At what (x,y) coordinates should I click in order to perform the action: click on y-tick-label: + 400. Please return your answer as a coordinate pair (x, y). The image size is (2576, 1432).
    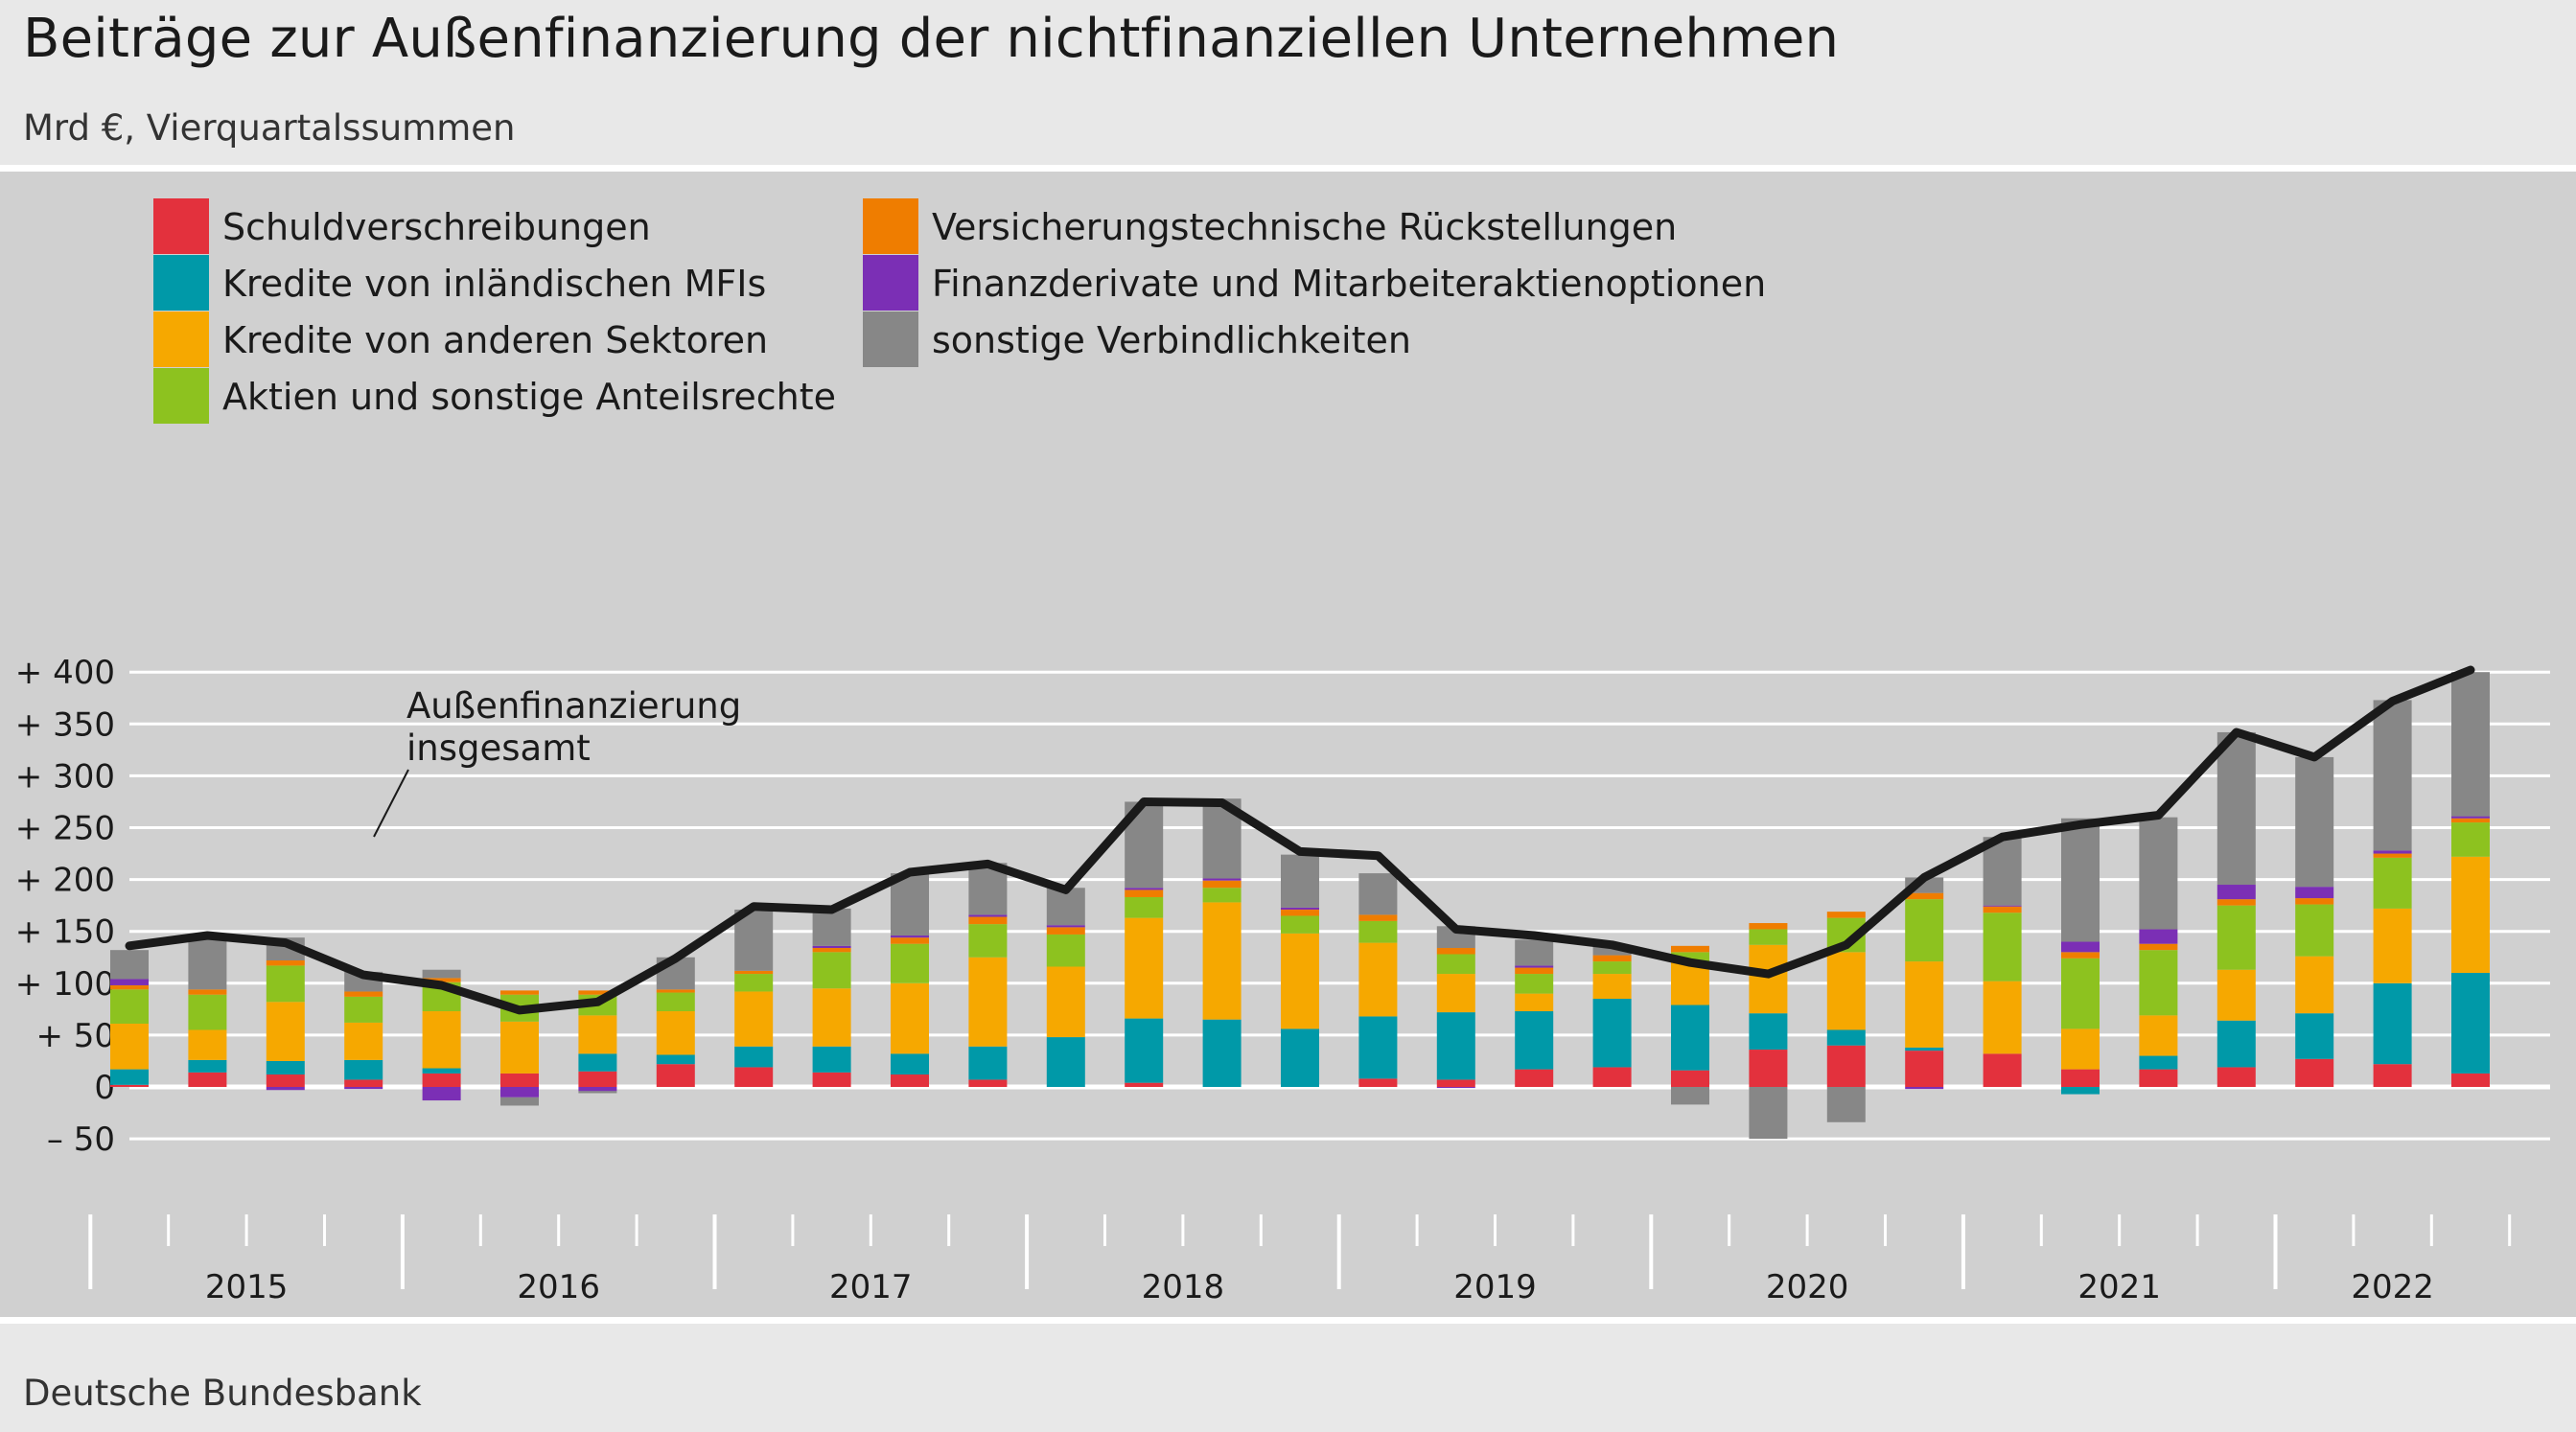
    Looking at the image, I should click on (65, 673).